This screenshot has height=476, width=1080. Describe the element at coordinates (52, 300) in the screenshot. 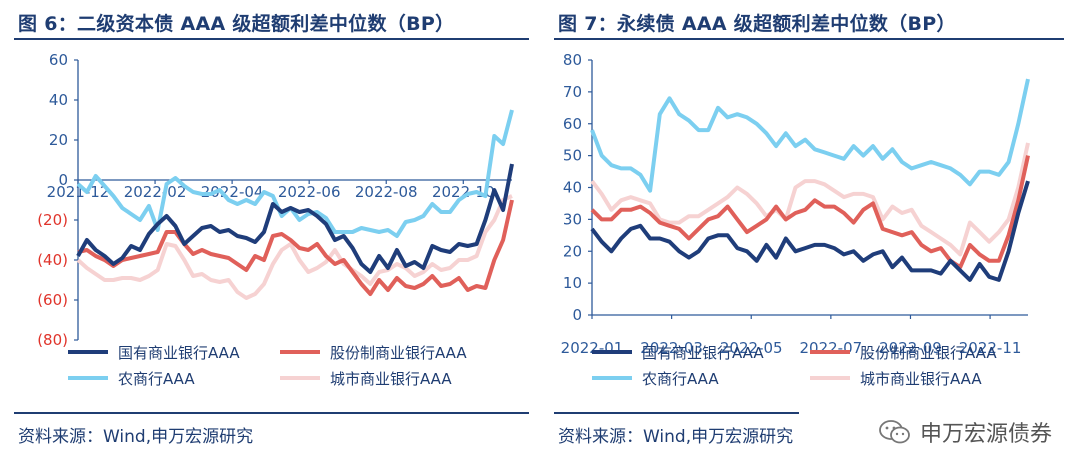

I see `y-tick-label: (60)` at that location.